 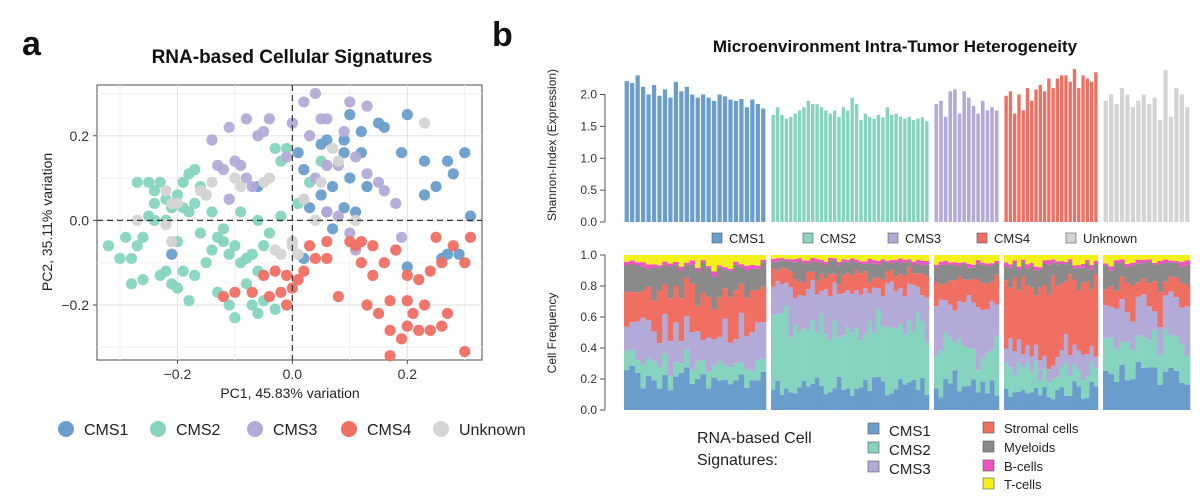 I want to click on cell-frequency-stacked-bars, so click(x=907, y=332).